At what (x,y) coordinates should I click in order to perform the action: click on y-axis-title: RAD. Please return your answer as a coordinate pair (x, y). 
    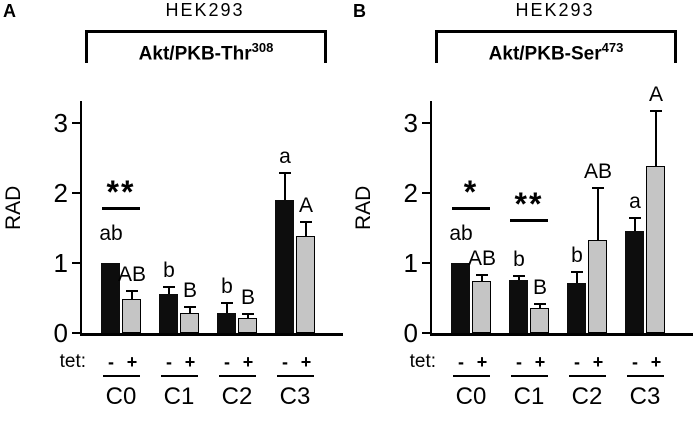
    Looking at the image, I should click on (363, 207).